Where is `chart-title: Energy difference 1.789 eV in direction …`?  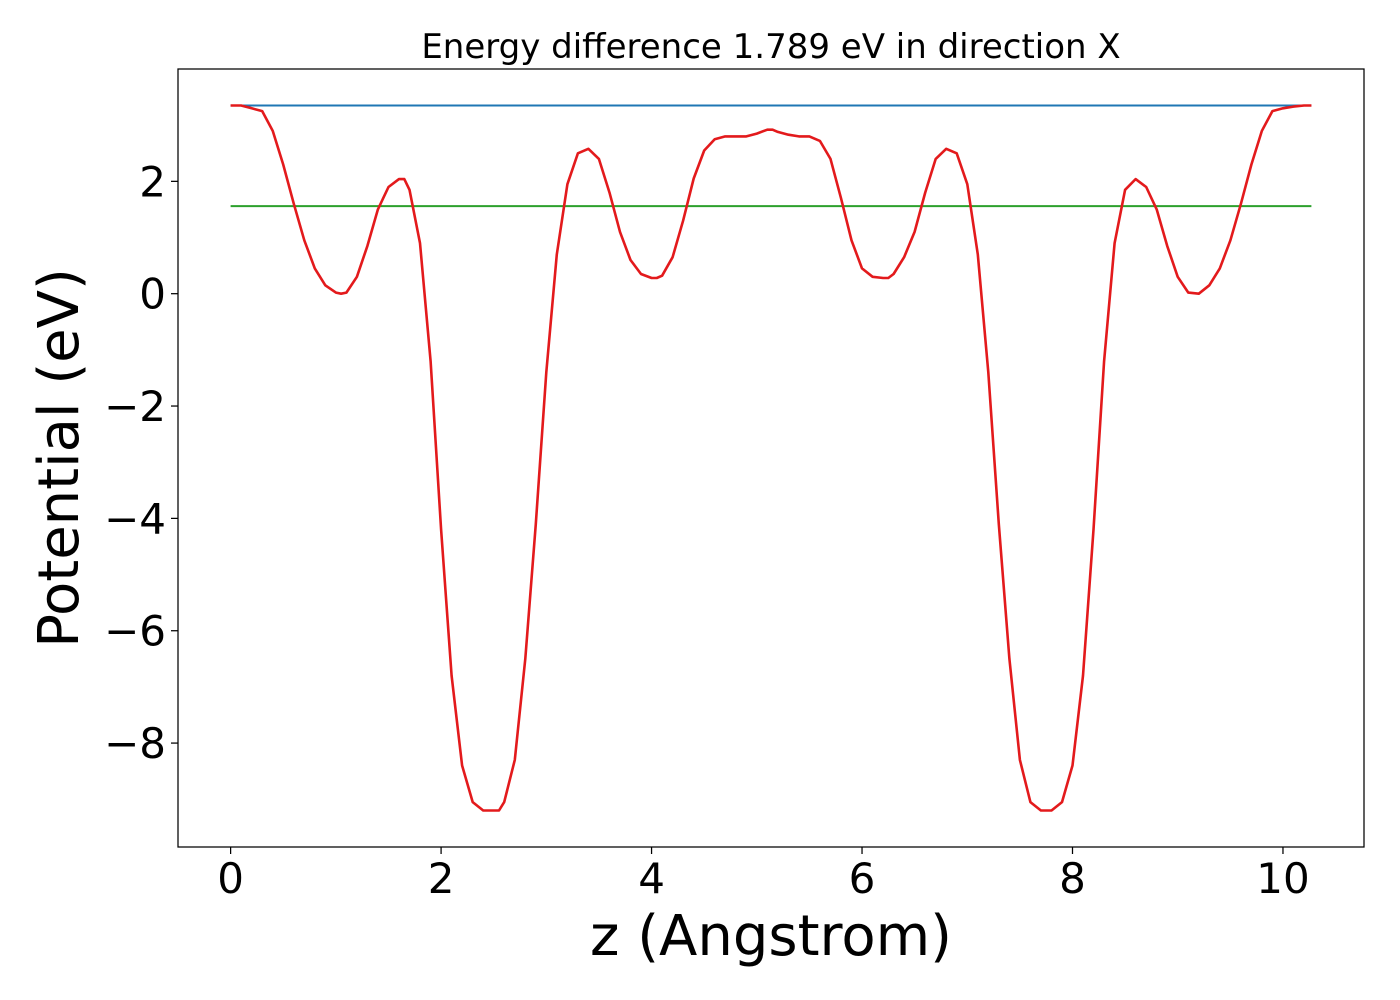
chart-title: Energy difference 1.789 eV in direction … is located at coordinates (770, 47).